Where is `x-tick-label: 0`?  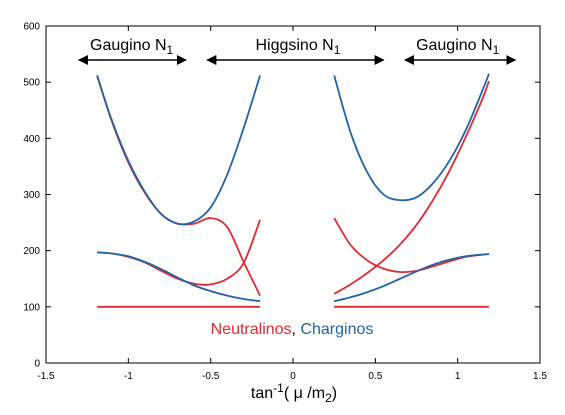
x-tick-label: 0 is located at coordinates (293, 376).